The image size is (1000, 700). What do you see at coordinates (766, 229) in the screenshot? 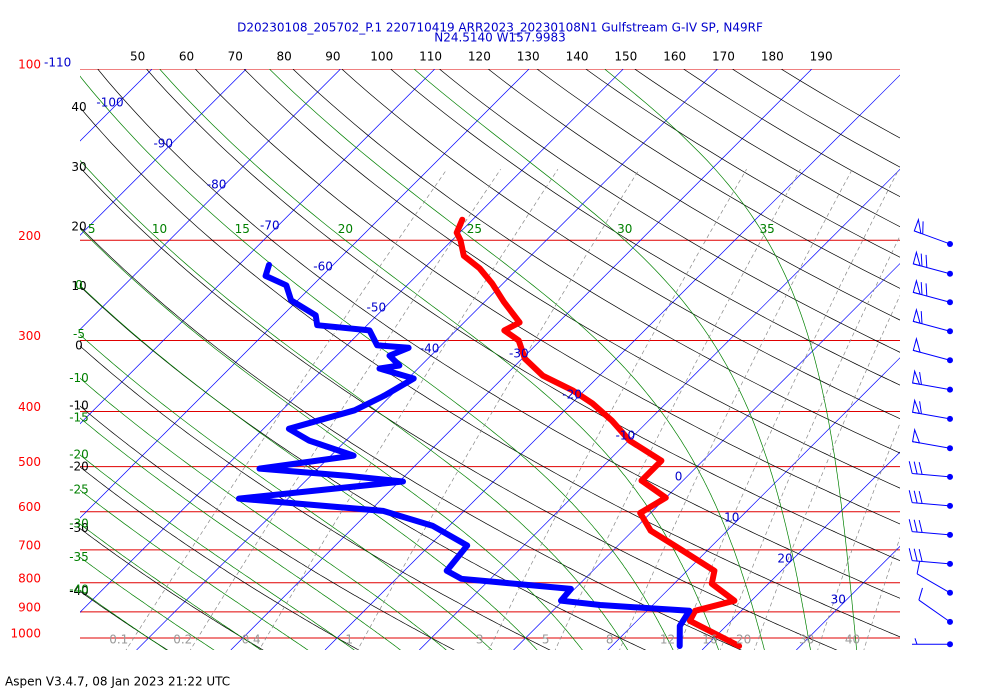
I see `moist-adiabat-label: 35` at bounding box center [766, 229].